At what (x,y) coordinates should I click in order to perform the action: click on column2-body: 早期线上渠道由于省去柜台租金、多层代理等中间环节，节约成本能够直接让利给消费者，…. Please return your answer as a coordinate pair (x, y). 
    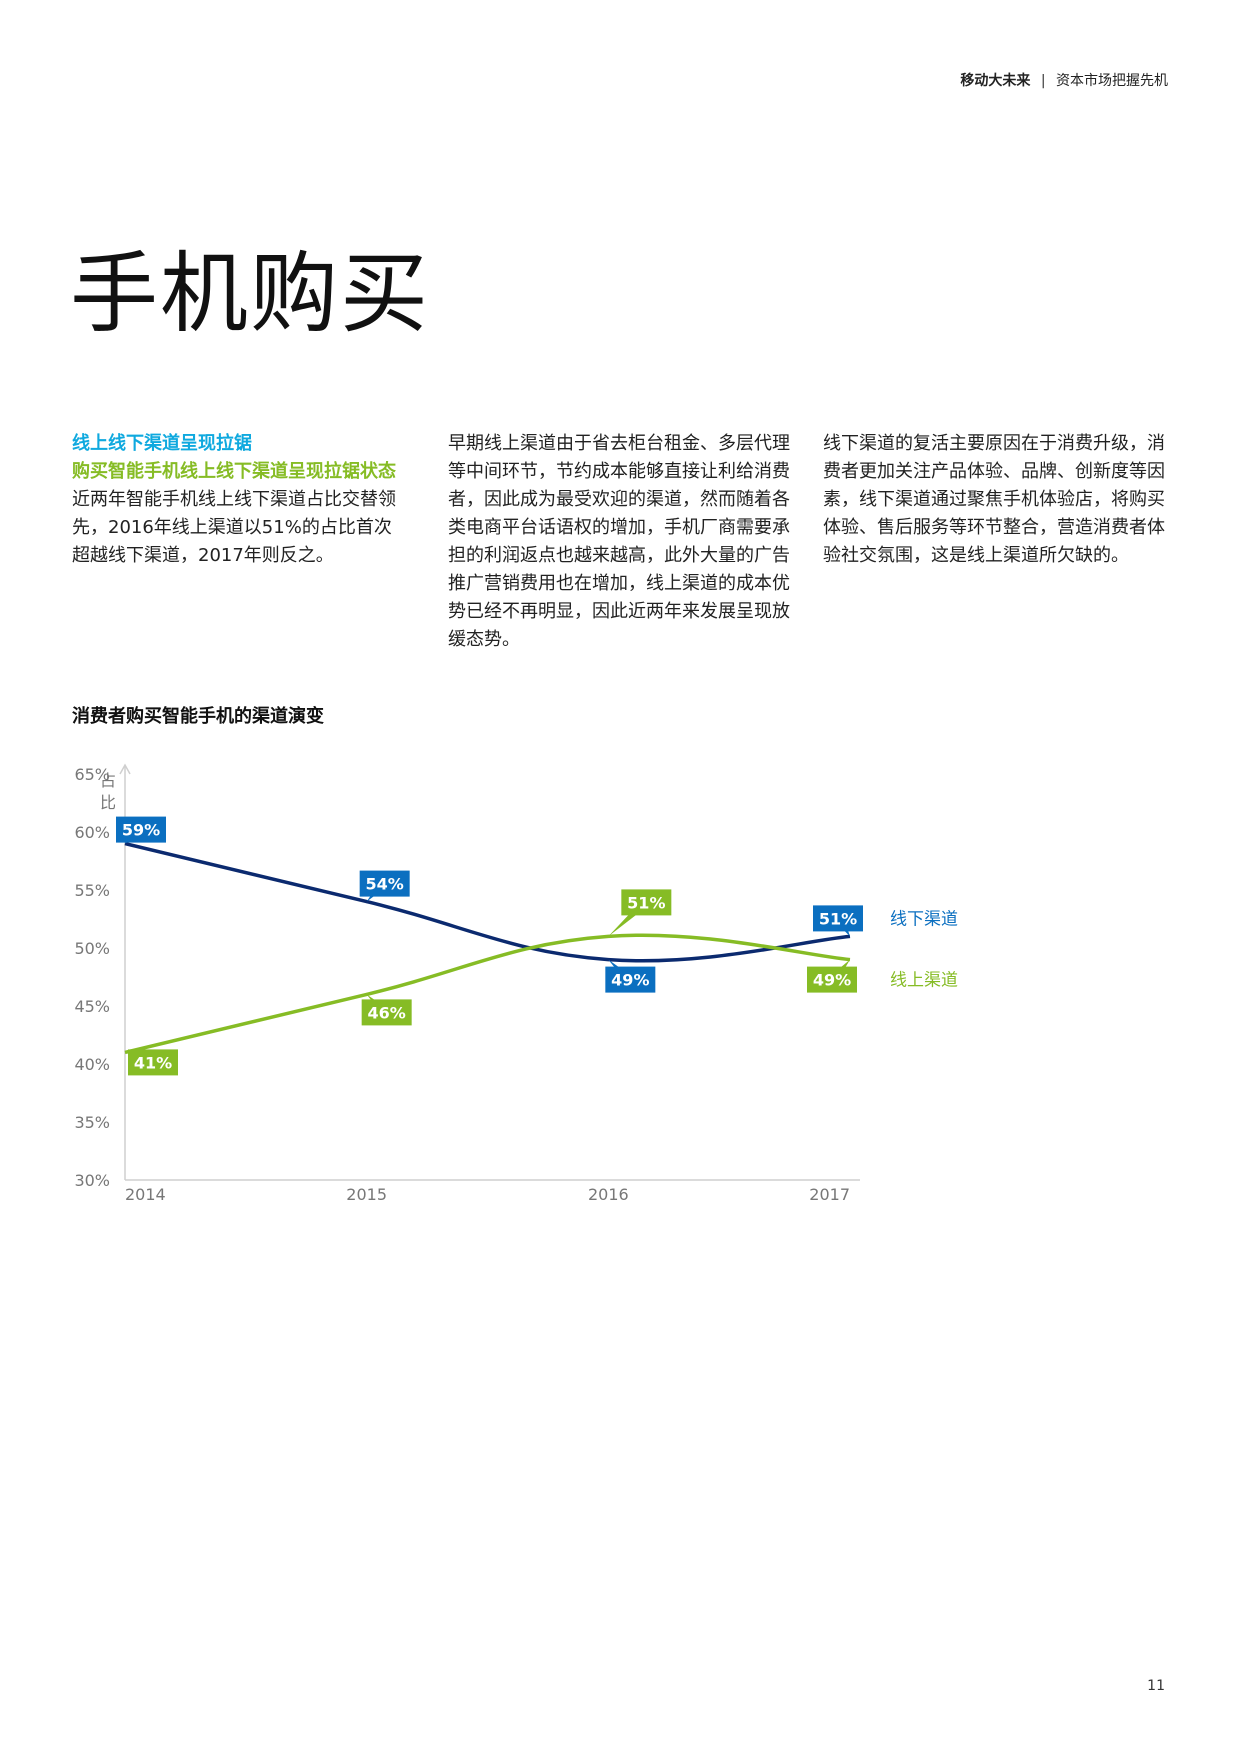
    Looking at the image, I should click on (619, 541).